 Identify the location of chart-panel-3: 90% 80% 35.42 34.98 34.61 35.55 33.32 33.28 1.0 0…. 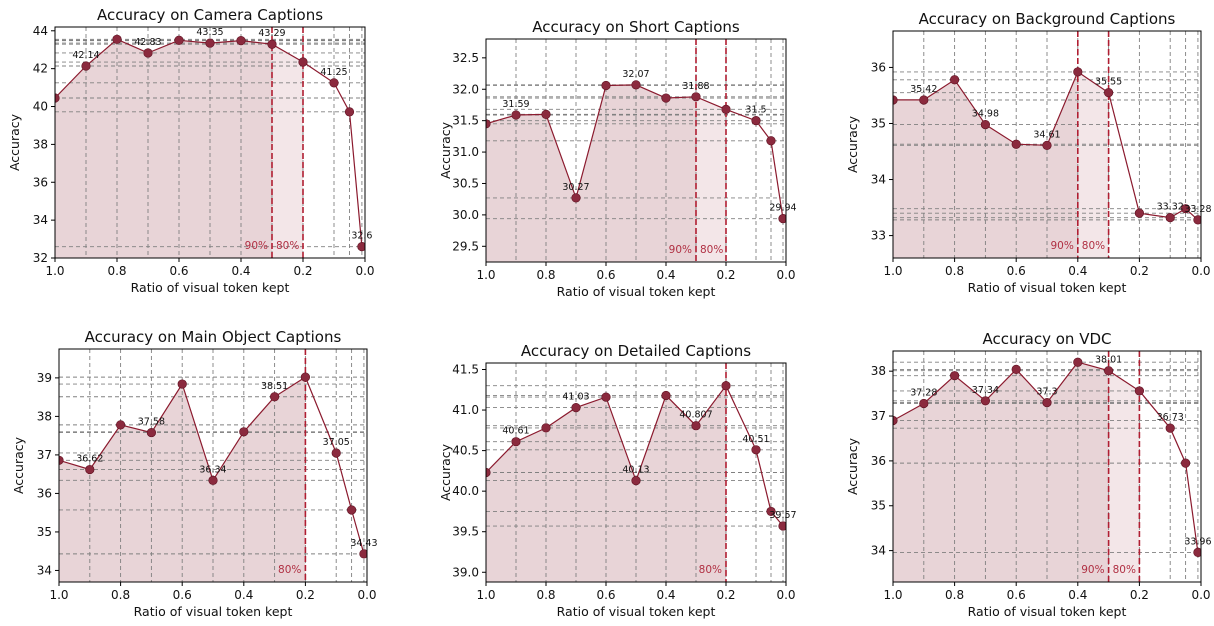
(1028, 152).